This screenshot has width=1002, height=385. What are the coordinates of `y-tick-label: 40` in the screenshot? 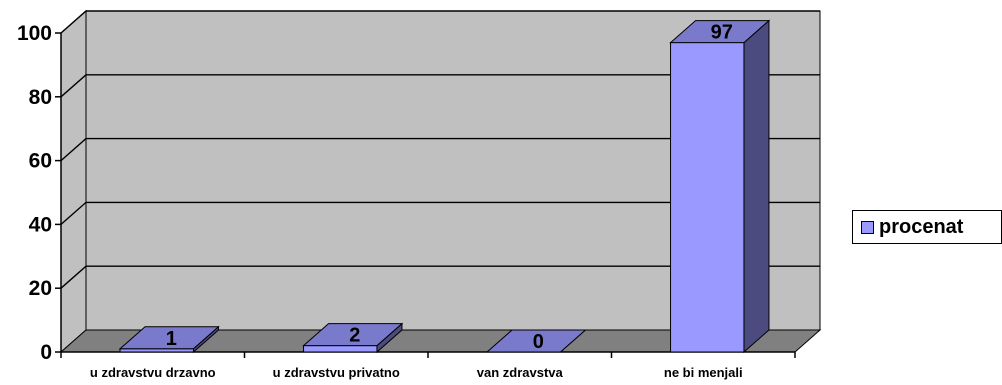 It's located at (40, 224).